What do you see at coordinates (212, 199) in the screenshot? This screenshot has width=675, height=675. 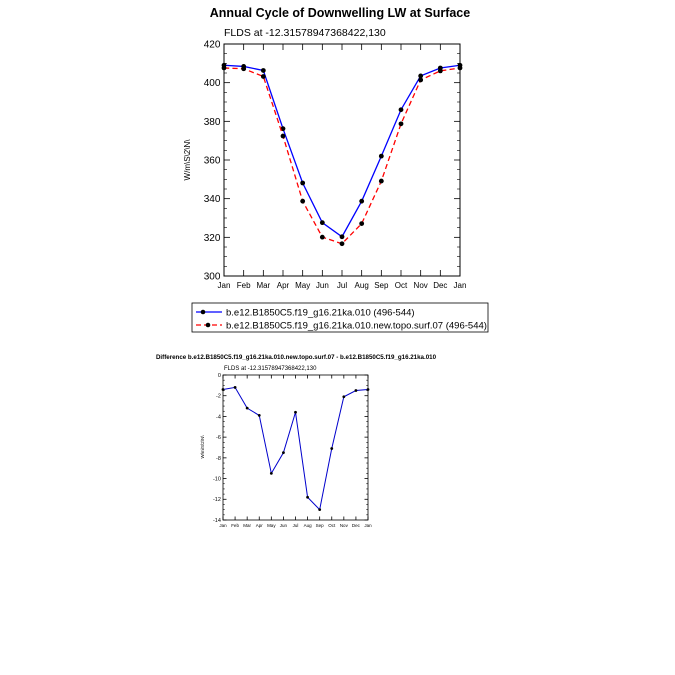 I see `y-tick-label: 340` at bounding box center [212, 199].